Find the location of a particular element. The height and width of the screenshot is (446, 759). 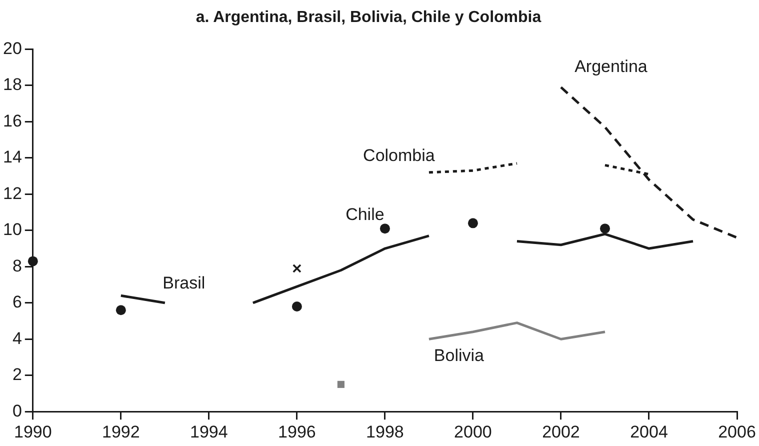

y-tick-label: 0 is located at coordinates (17, 410).